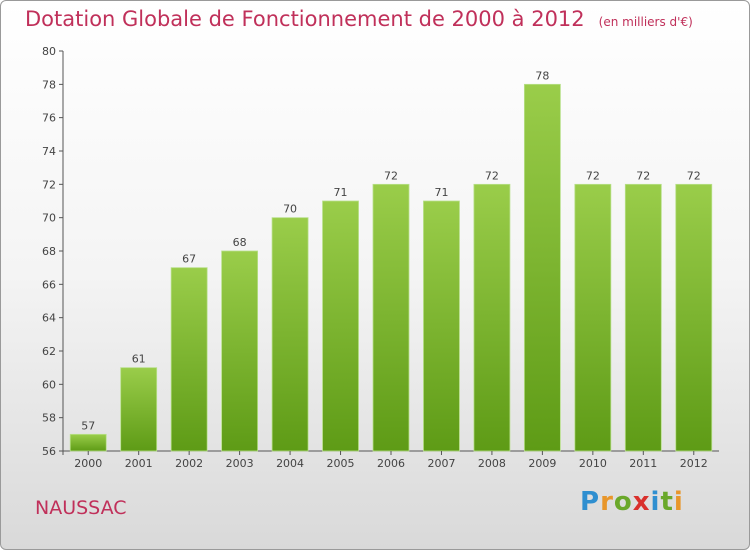 The width and height of the screenshot is (750, 550). Describe the element at coordinates (49, 118) in the screenshot. I see `y-tick-label: 76` at that location.